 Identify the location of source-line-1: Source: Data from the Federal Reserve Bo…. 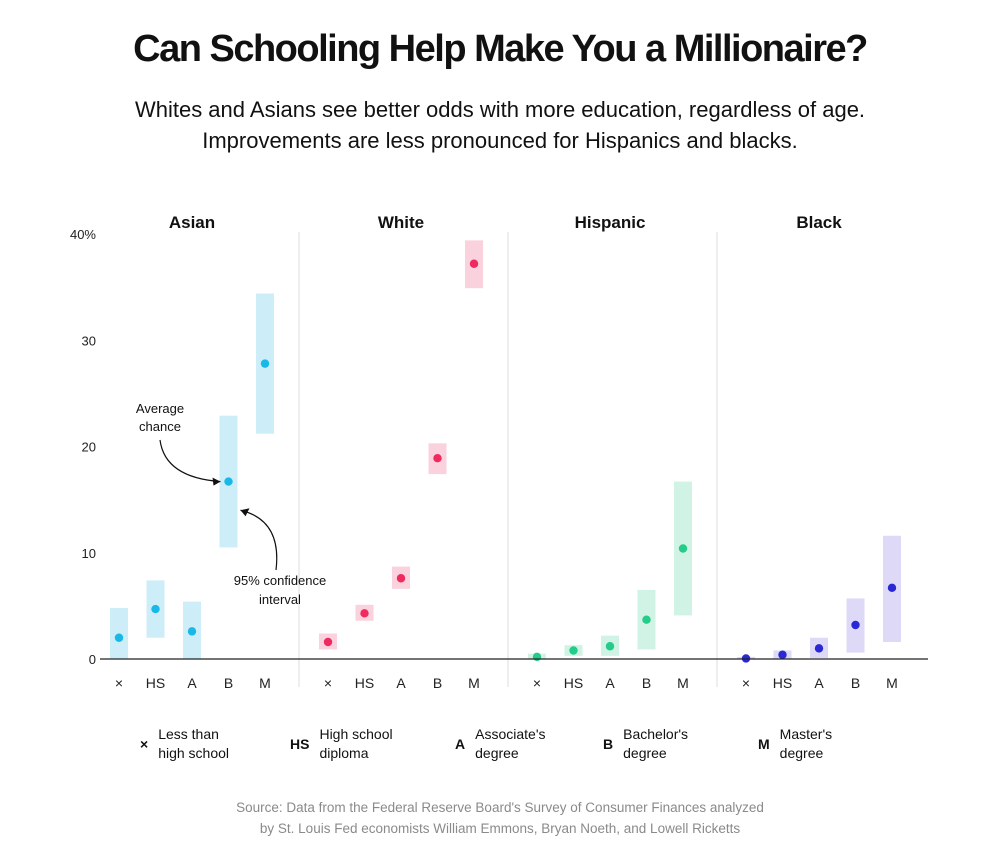
(500, 807).